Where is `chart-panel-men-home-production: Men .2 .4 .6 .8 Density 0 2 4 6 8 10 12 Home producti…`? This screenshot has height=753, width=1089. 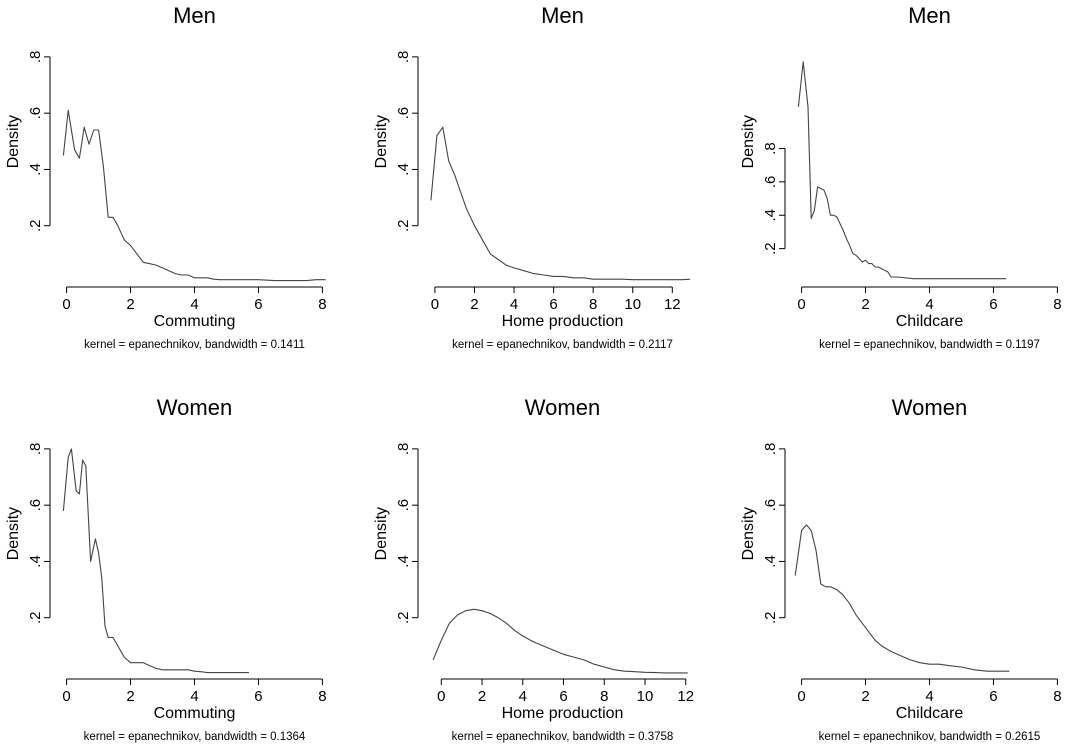
chart-panel-men-home-production: Men .2 .4 .6 .8 Density 0 2 4 6 8 10 12 Home producti… is located at coordinates (532, 177).